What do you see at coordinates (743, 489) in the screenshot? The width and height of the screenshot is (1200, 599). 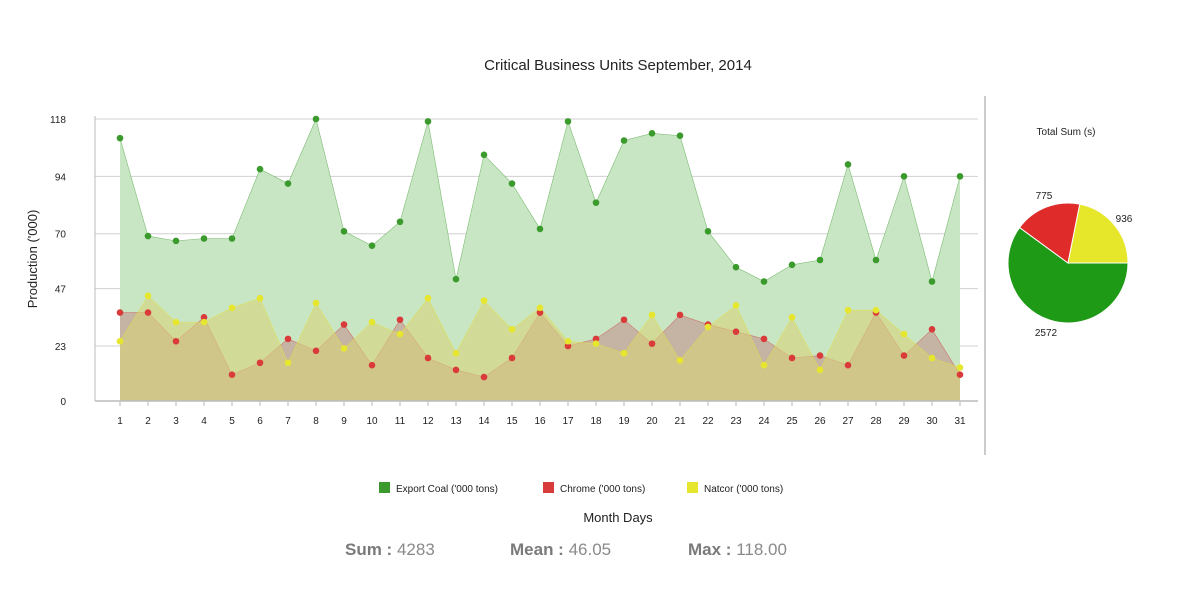 I see `legend-label: Natcor ('000 tons)` at bounding box center [743, 489].